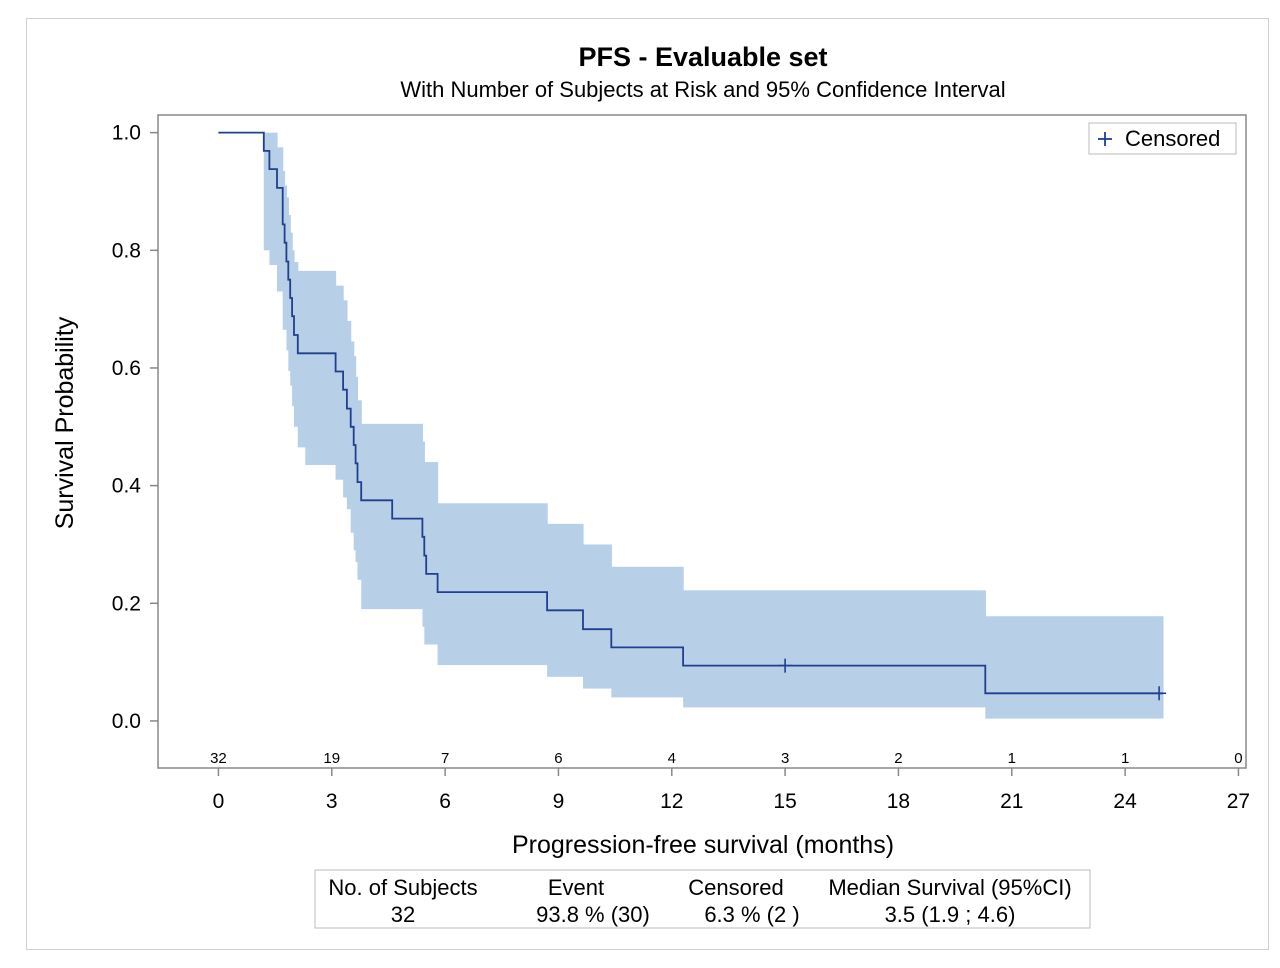  What do you see at coordinates (751, 914) in the screenshot?
I see `summary-value-censored: 6.3 % (2 )` at bounding box center [751, 914].